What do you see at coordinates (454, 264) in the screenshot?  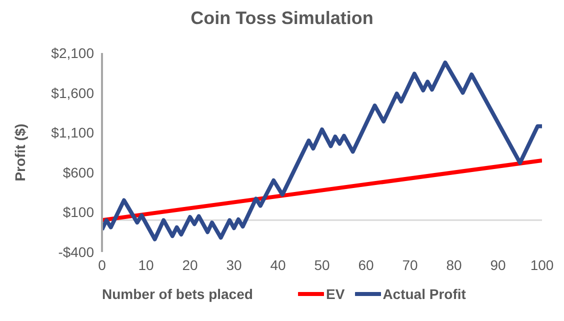 I see `x-tick-label: 80` at bounding box center [454, 264].